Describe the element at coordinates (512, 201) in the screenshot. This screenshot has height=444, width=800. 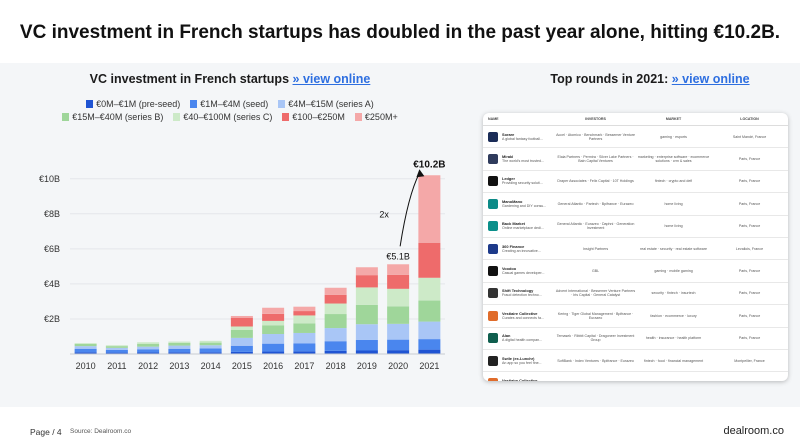
I see `company-name: ManoMano` at that location.